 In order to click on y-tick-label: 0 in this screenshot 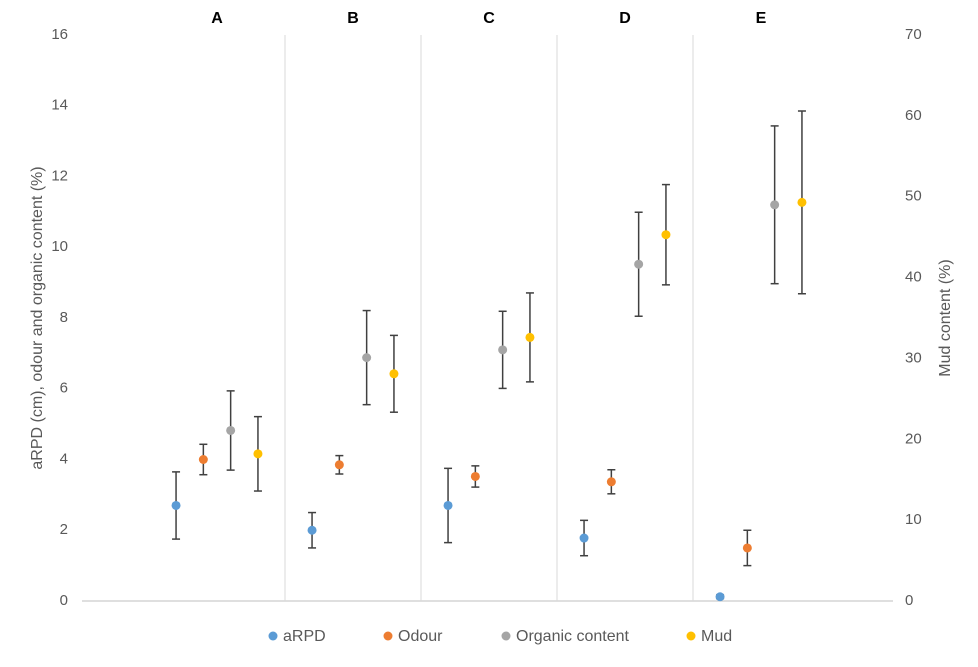, I will do `click(64, 600)`.